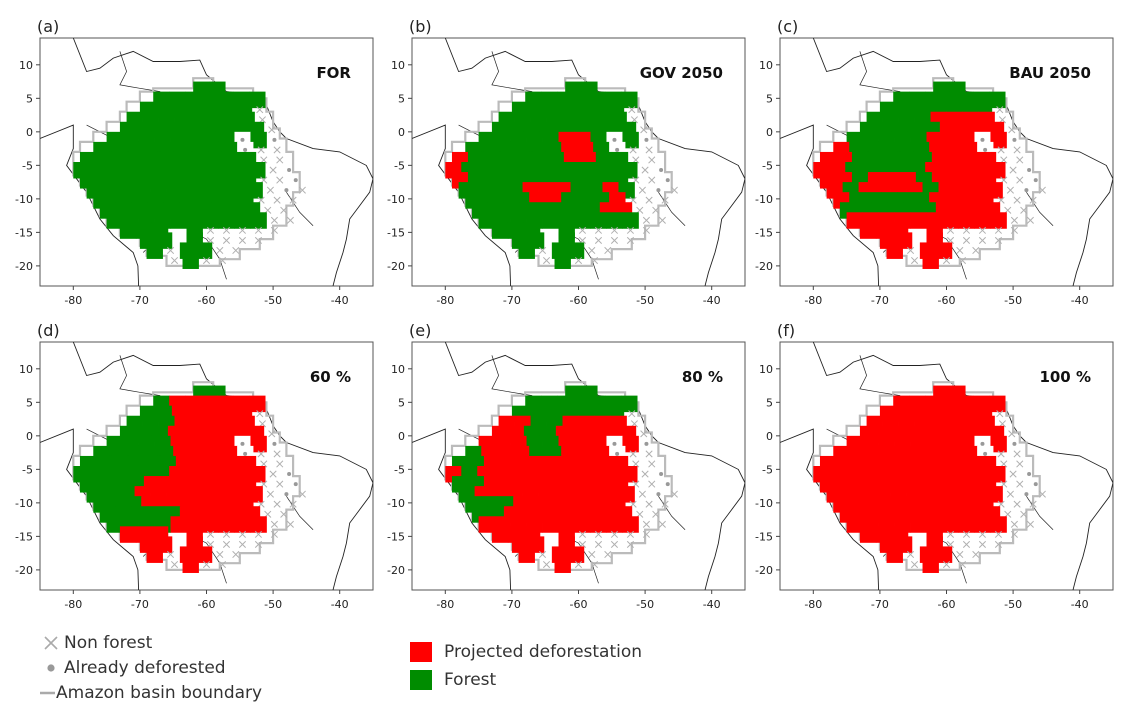 This screenshot has height=705, width=1126. What do you see at coordinates (29, 132) in the screenshot?
I see `y-tick-label: 0` at bounding box center [29, 132].